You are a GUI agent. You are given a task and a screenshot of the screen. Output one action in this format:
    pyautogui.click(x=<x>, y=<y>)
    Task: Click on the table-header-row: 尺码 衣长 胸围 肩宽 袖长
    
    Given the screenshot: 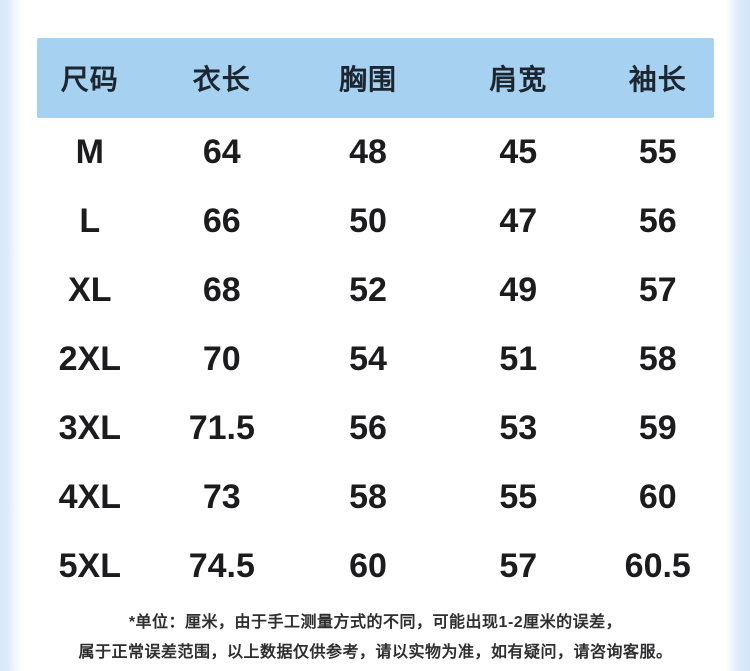 What is the action you would take?
    pyautogui.click(x=375, y=78)
    